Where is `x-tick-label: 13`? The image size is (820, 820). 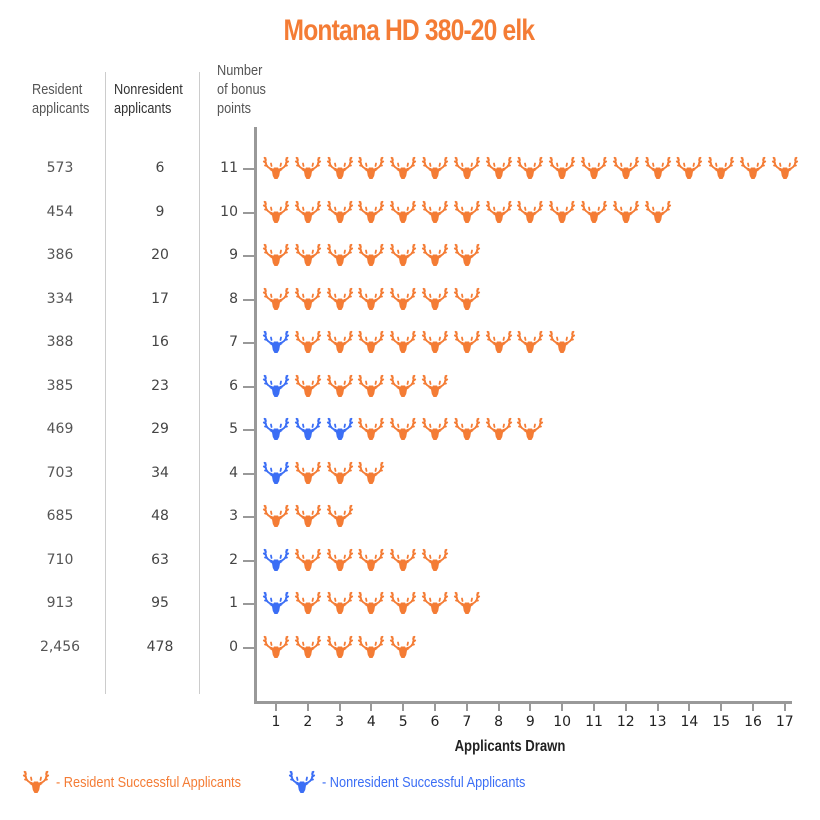 x-tick-label: 13 is located at coordinates (657, 722).